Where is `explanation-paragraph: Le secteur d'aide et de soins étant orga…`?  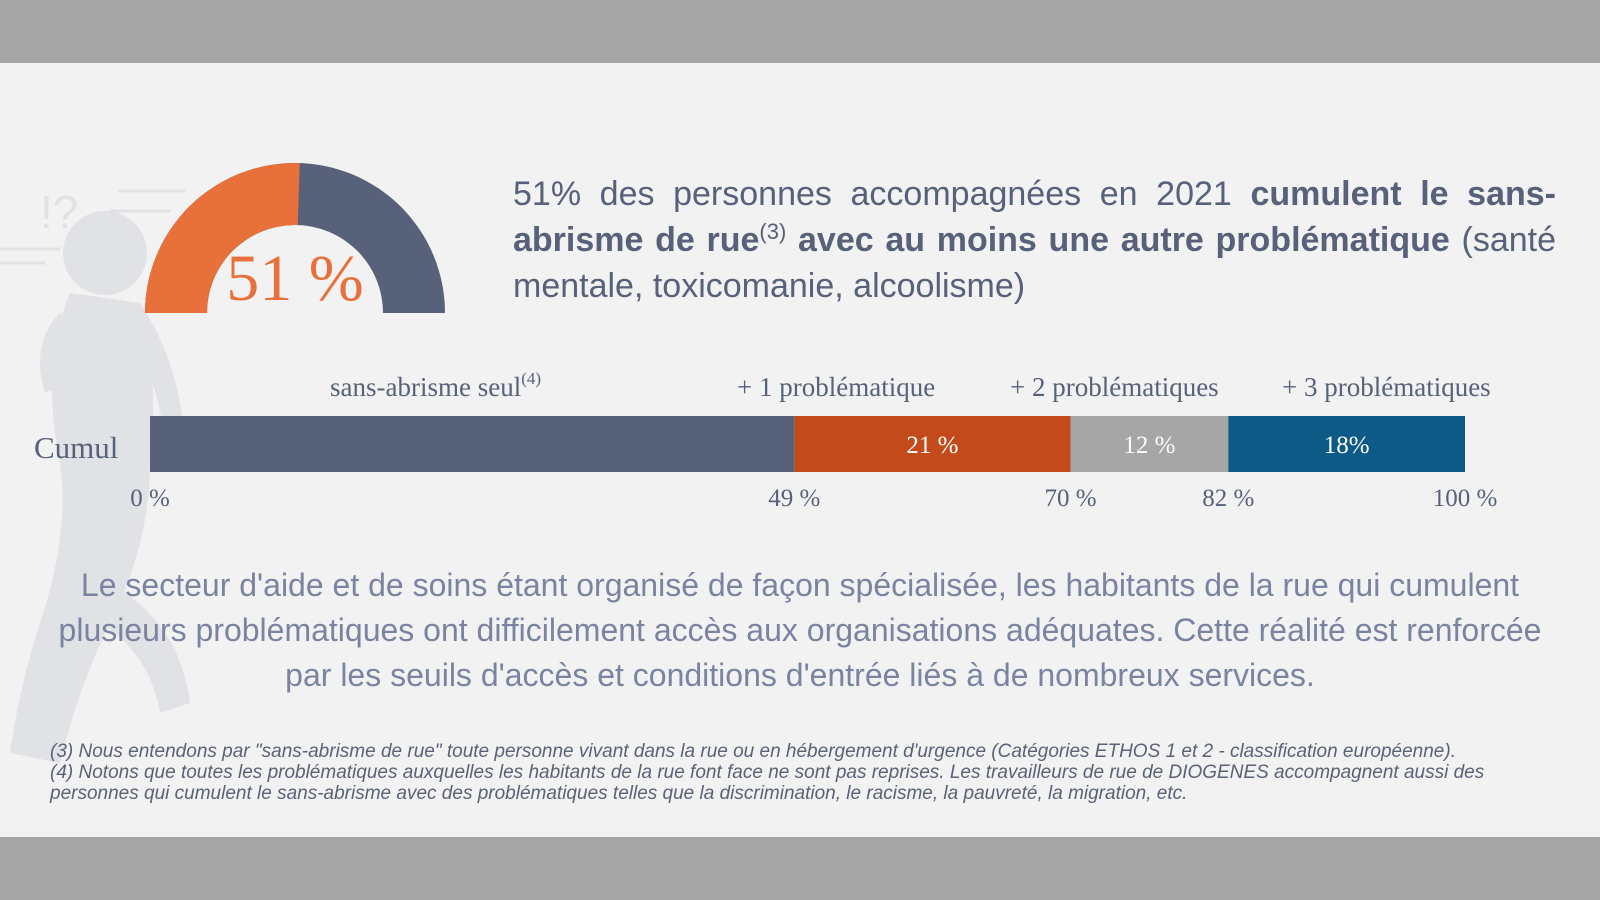
explanation-paragraph: Le secteur d'aide et de soins étant orga… is located at coordinates (800, 630).